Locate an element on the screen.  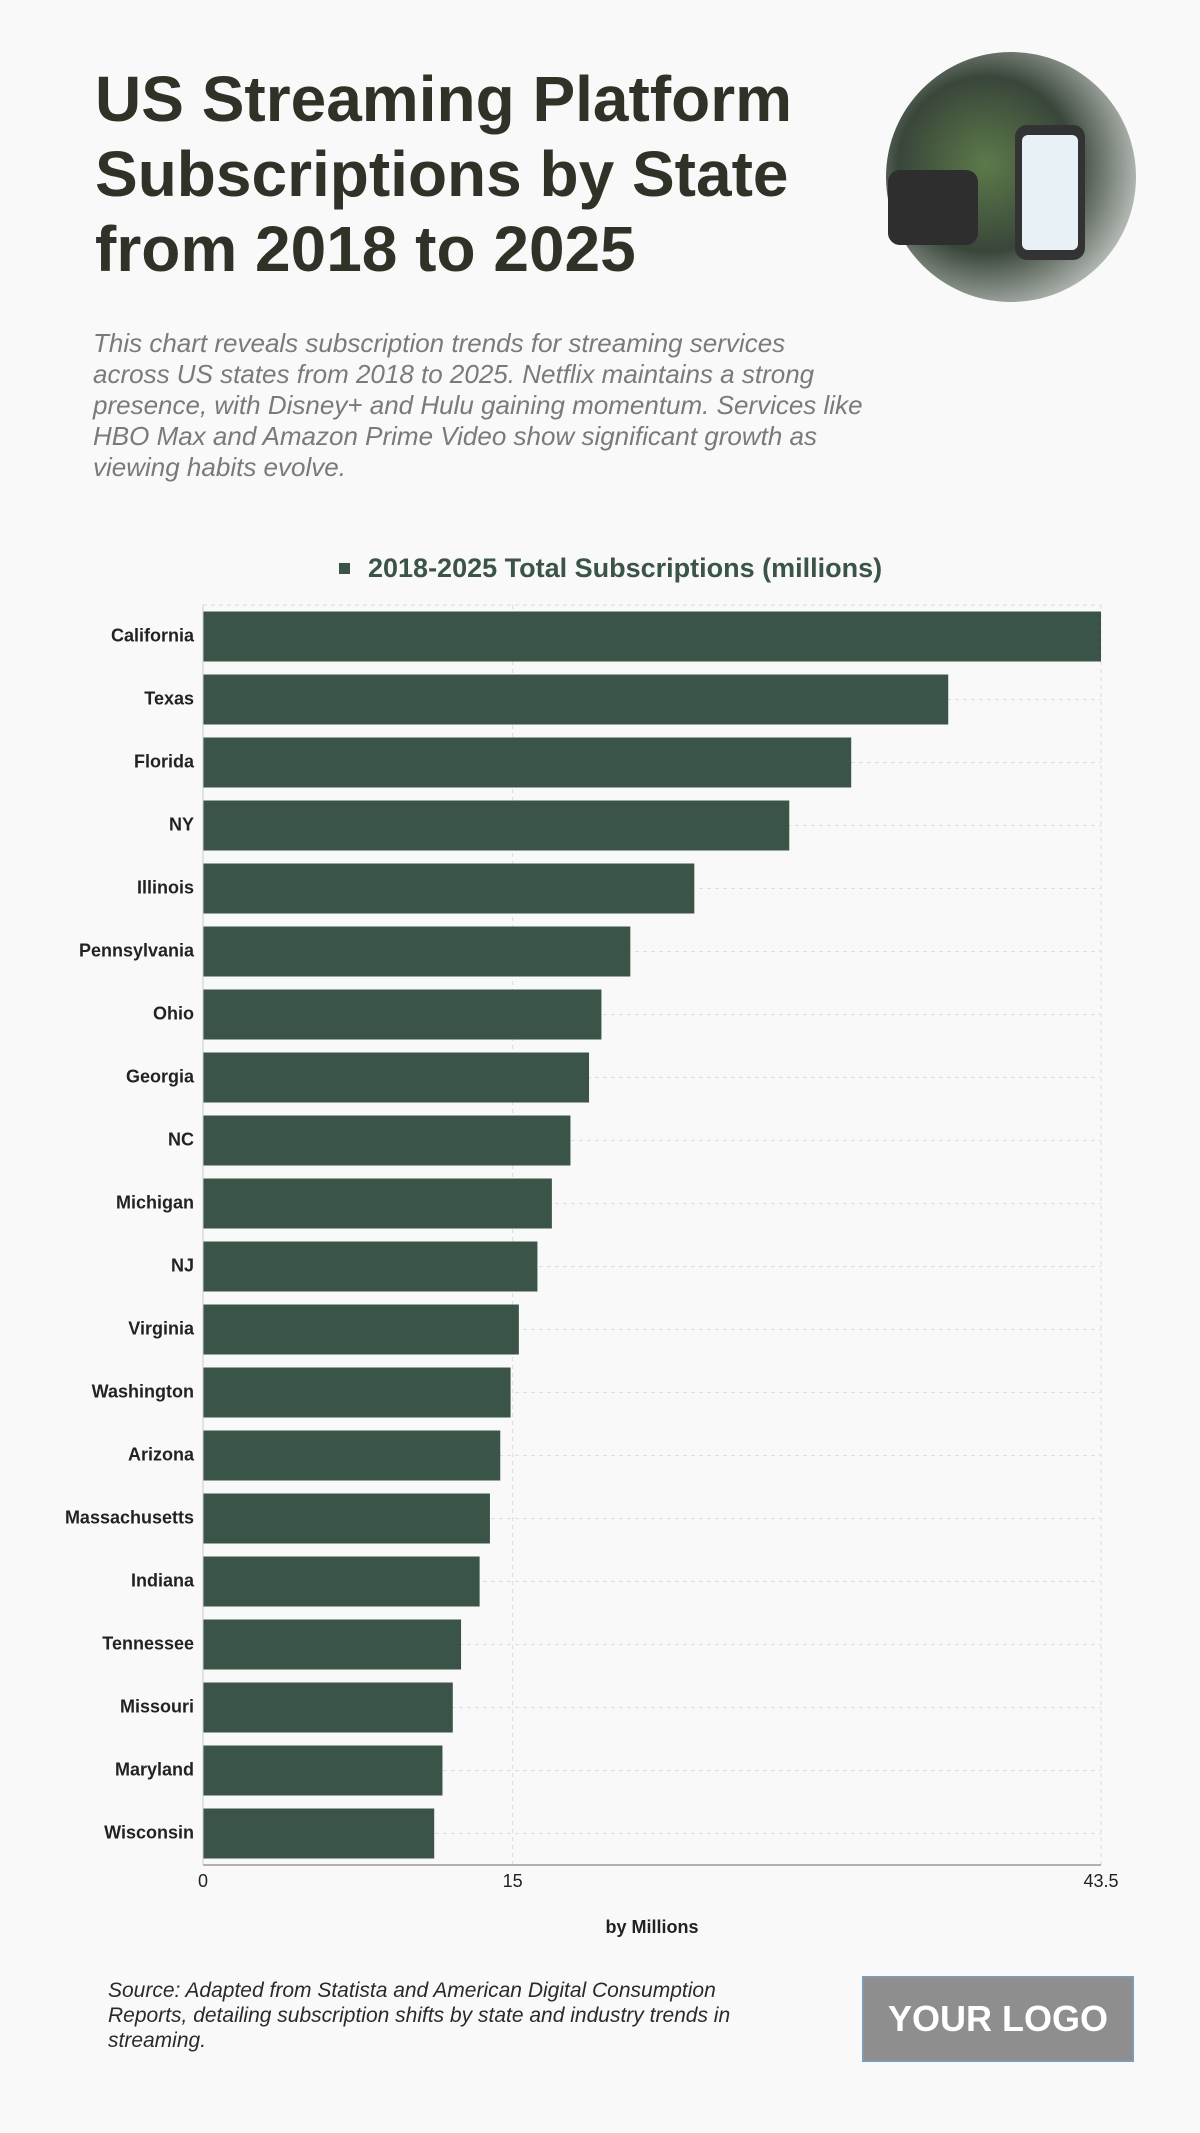
legend-label: 2018-2025 Total Subscriptions (millions) is located at coordinates (625, 568).